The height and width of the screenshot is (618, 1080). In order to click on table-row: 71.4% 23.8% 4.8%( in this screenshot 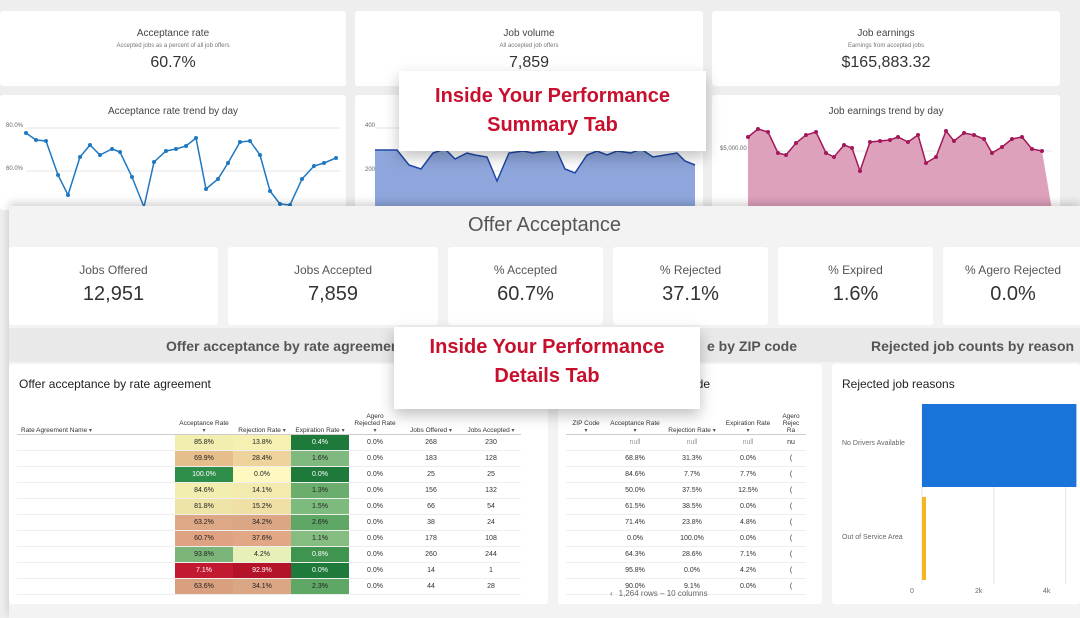, I will do `click(686, 522)`.